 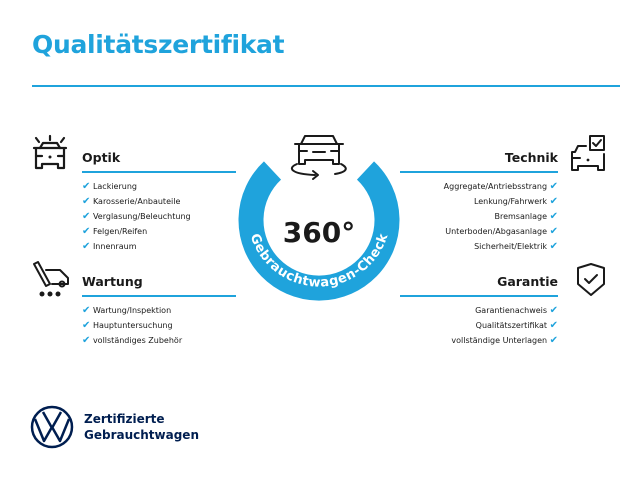 I want to click on technik-heading: Technik, so click(x=531, y=157).